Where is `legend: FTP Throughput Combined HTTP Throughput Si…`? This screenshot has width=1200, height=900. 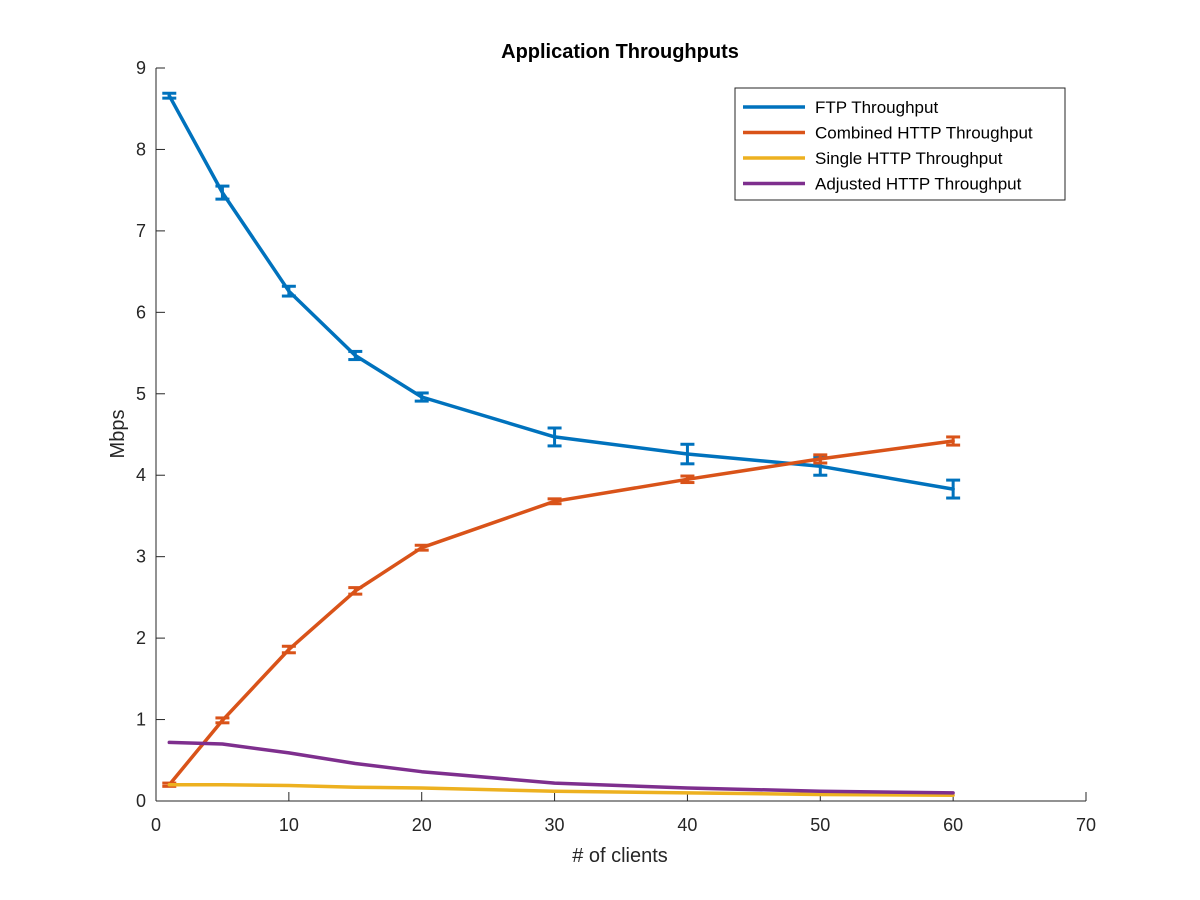 legend: FTP Throughput Combined HTTP Throughput Si… is located at coordinates (900, 144).